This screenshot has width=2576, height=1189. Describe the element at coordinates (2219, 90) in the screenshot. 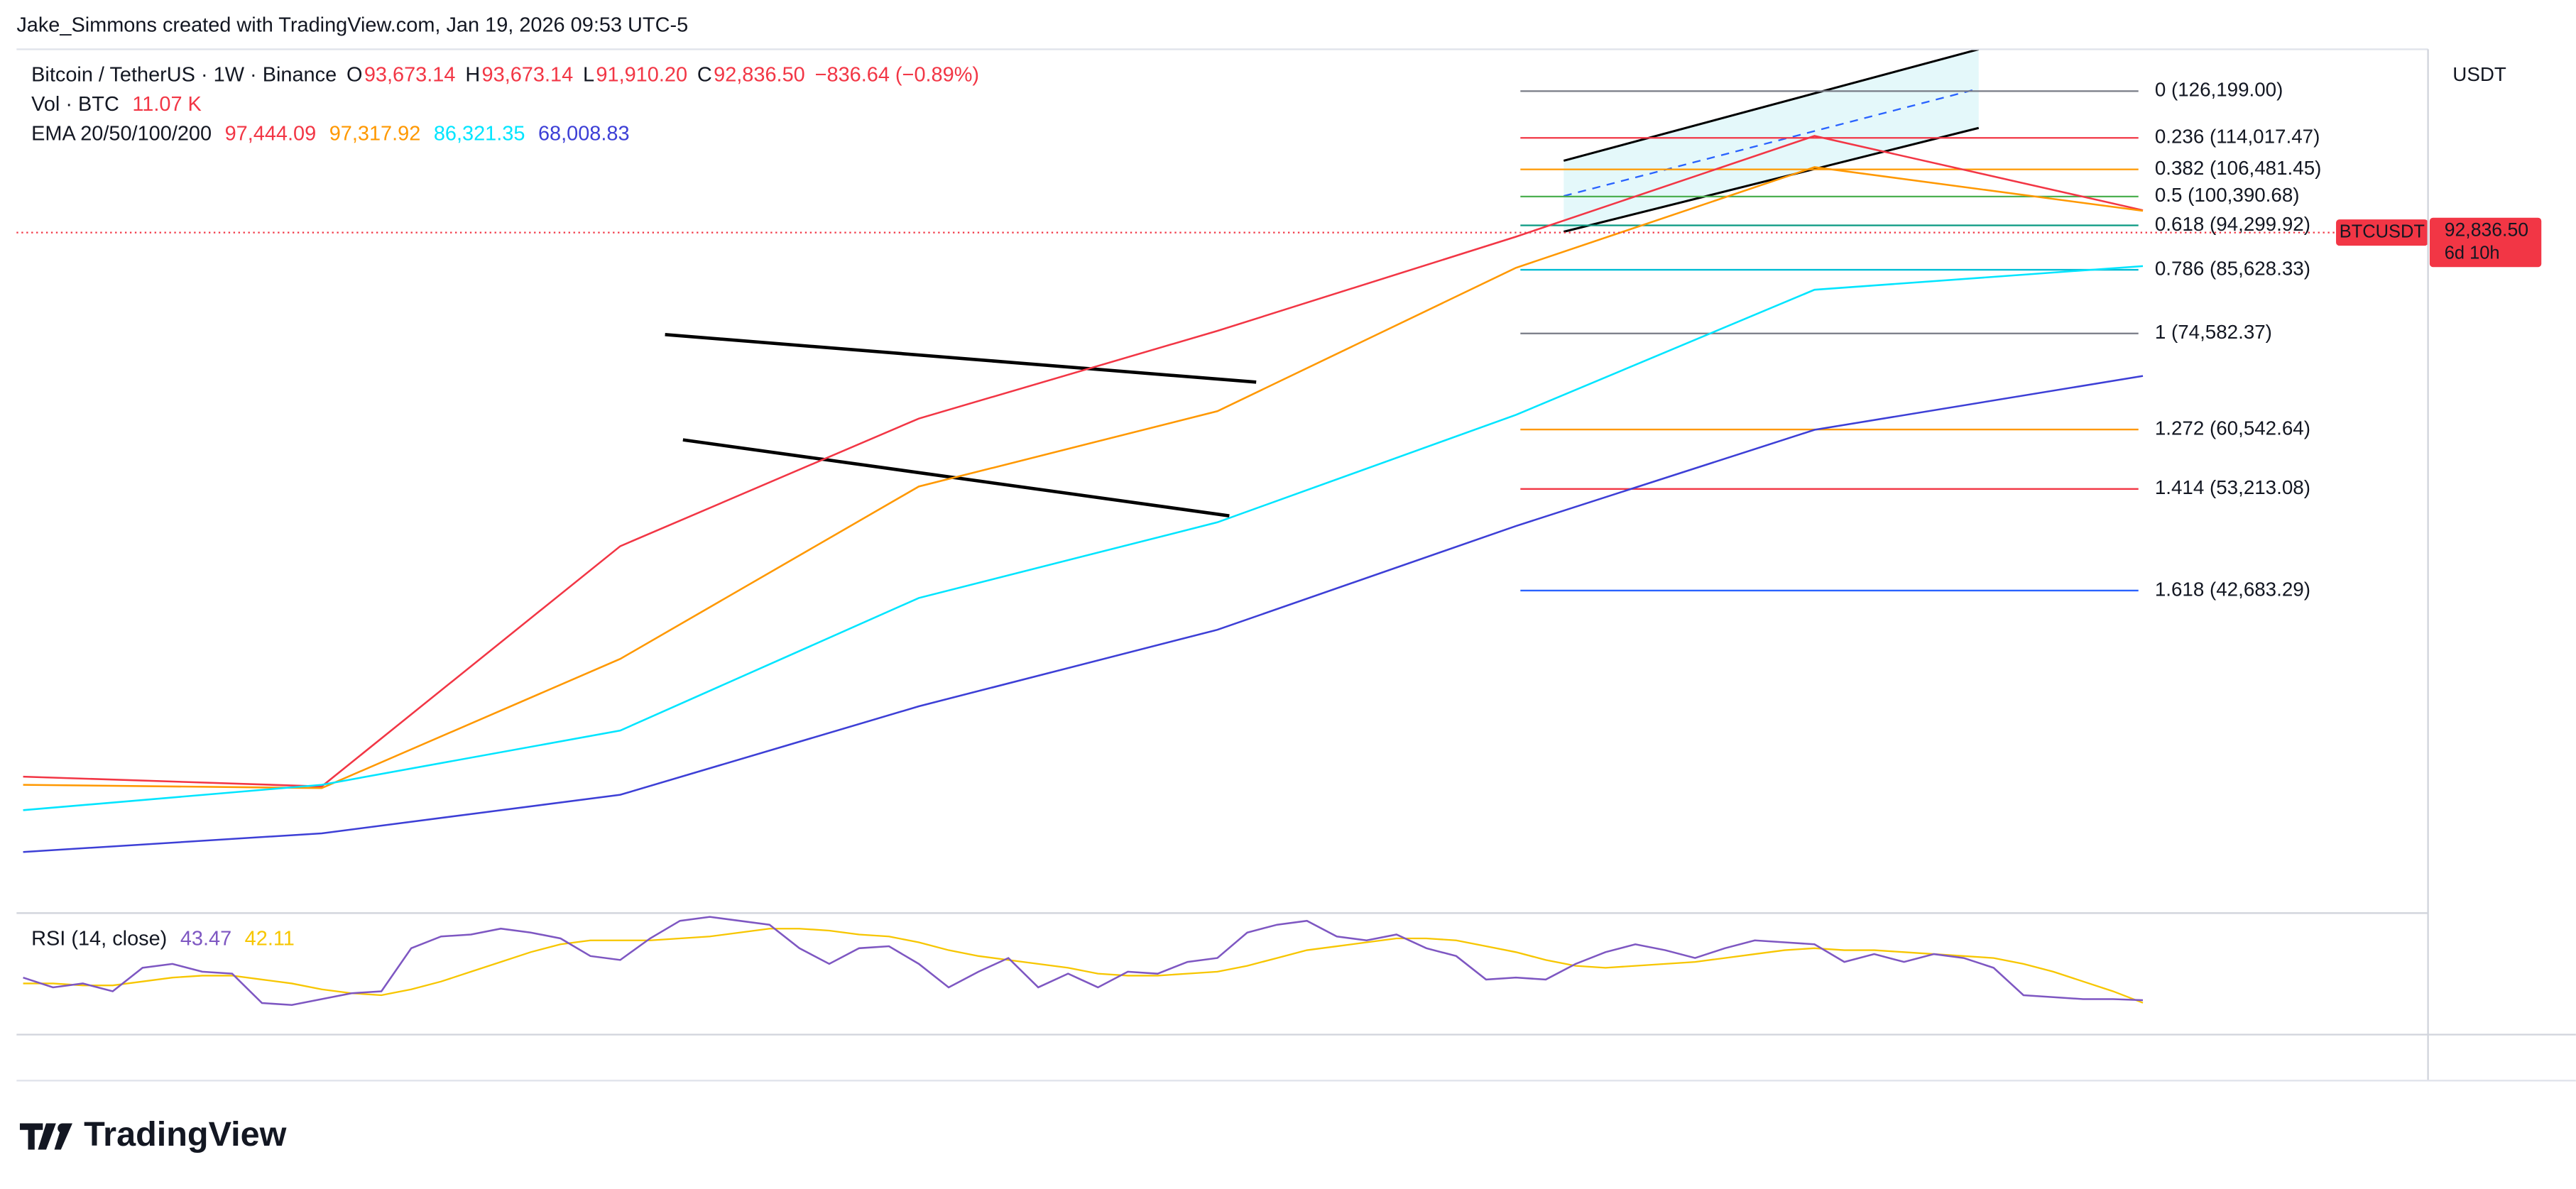

I see `fib-level-label: 0 (126,199.00)` at that location.